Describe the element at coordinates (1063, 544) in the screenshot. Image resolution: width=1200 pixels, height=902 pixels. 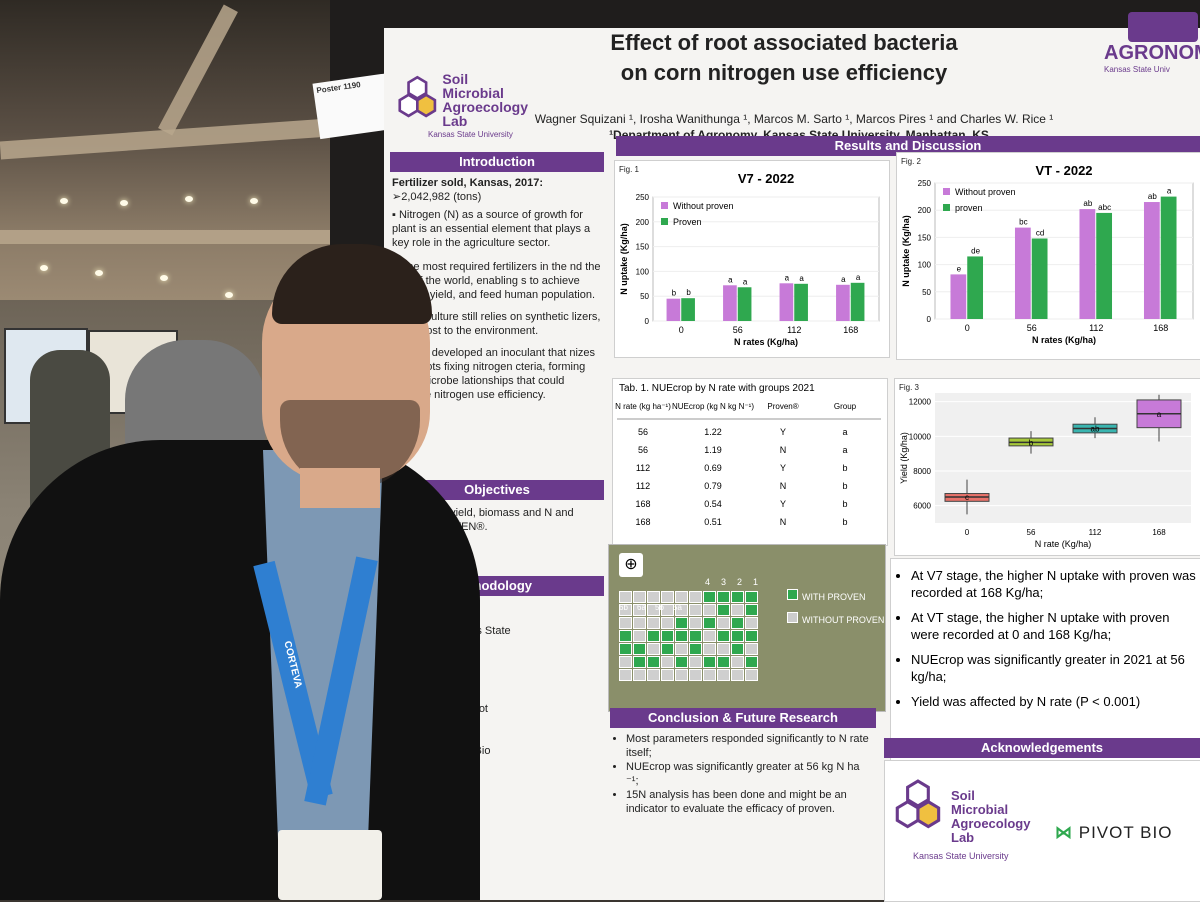
I see `x-axis-label: N rate (Kg/ha)` at that location.